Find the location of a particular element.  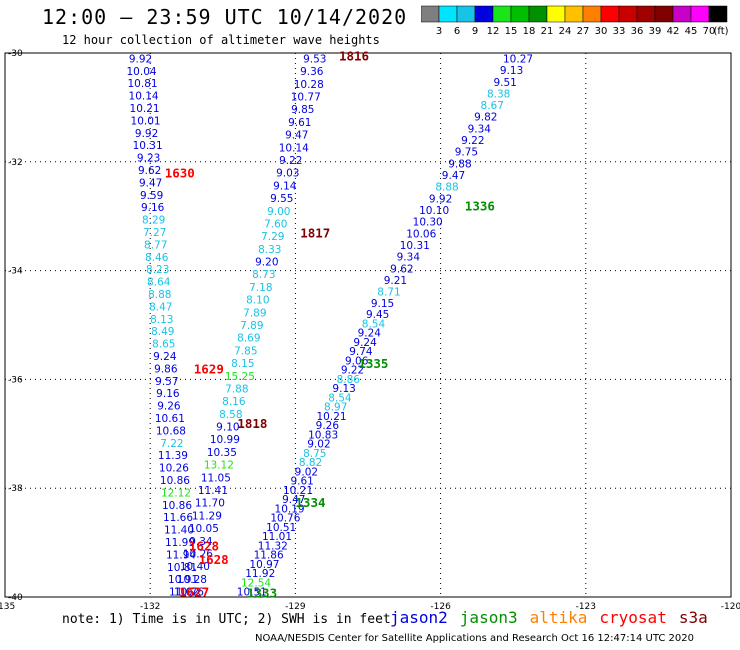

wave-height-point: 10.30 is located at coordinates (428, 223).